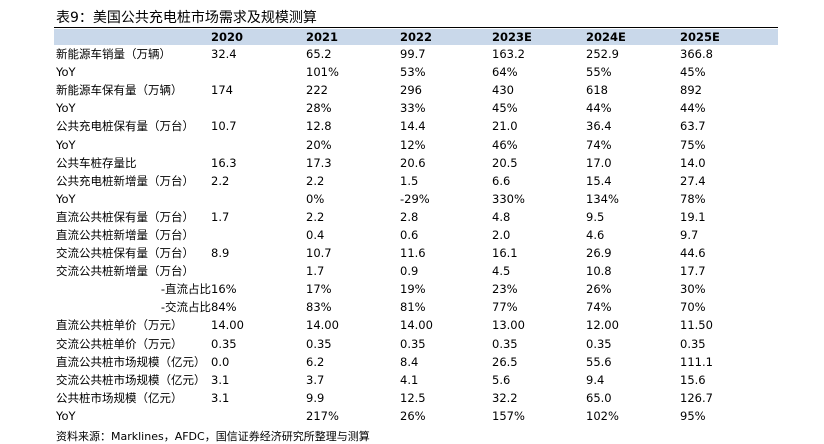 The image size is (824, 444). What do you see at coordinates (505, 126) in the screenshot?
I see `cell-value: 21.0` at bounding box center [505, 126].